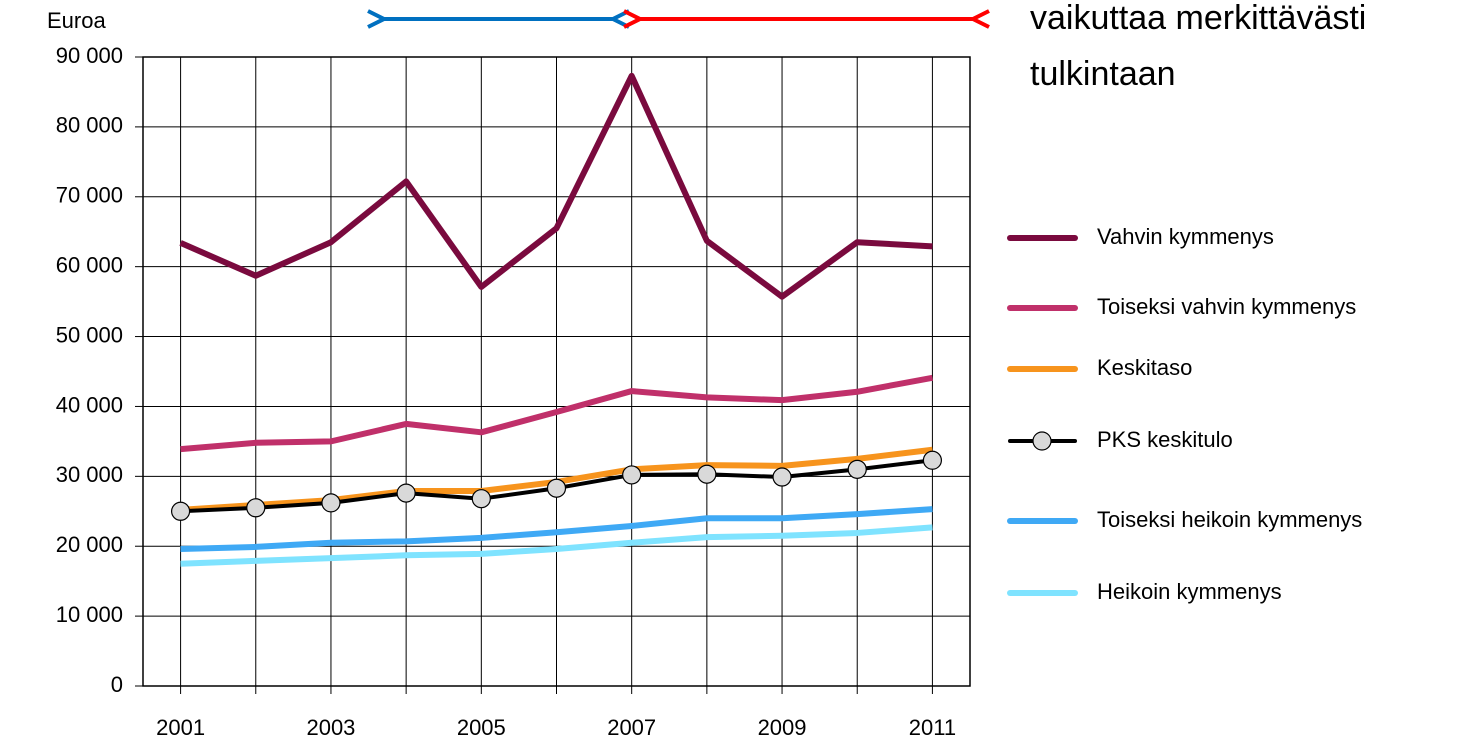  I want to click on x-tick-label: 2003, so click(330, 727).